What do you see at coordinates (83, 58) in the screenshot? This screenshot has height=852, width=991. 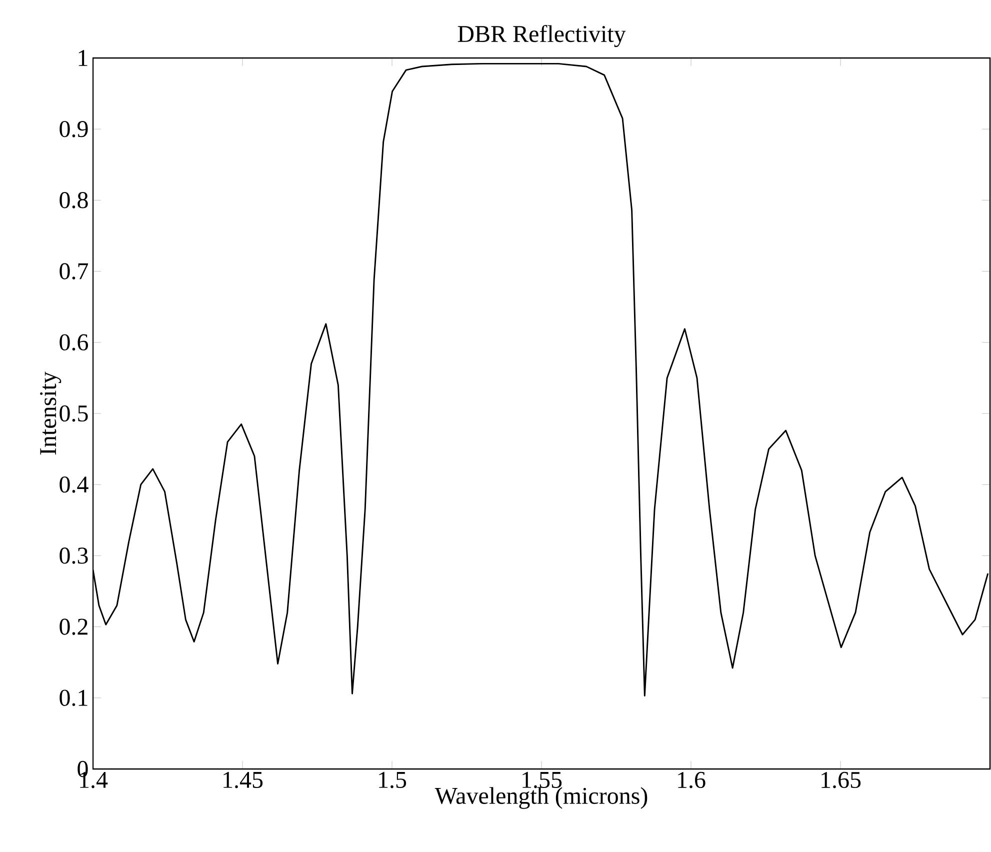 I see `y-tick-label: 1` at bounding box center [83, 58].